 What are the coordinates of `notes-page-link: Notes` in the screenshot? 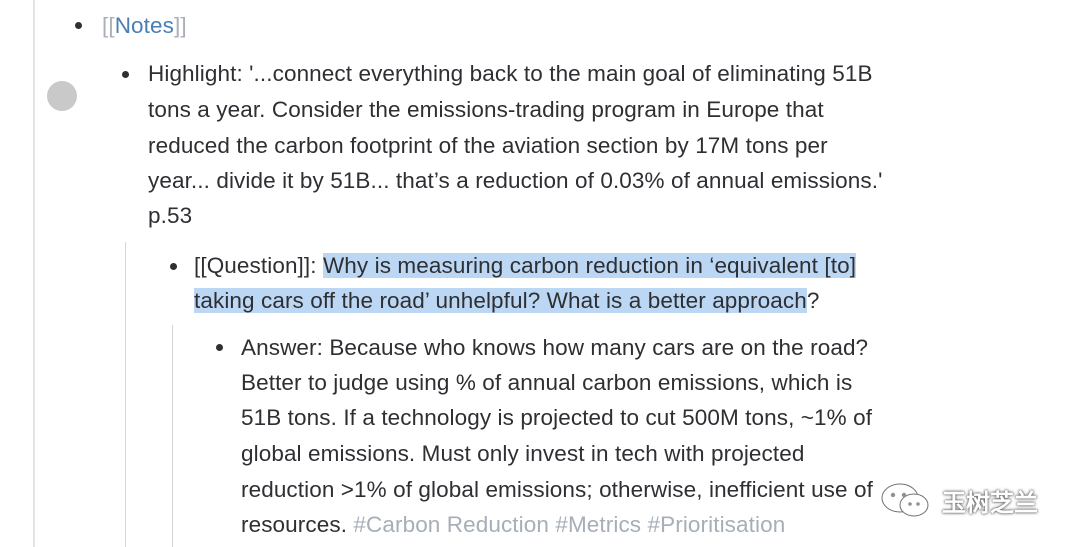 It's located at (144, 25).